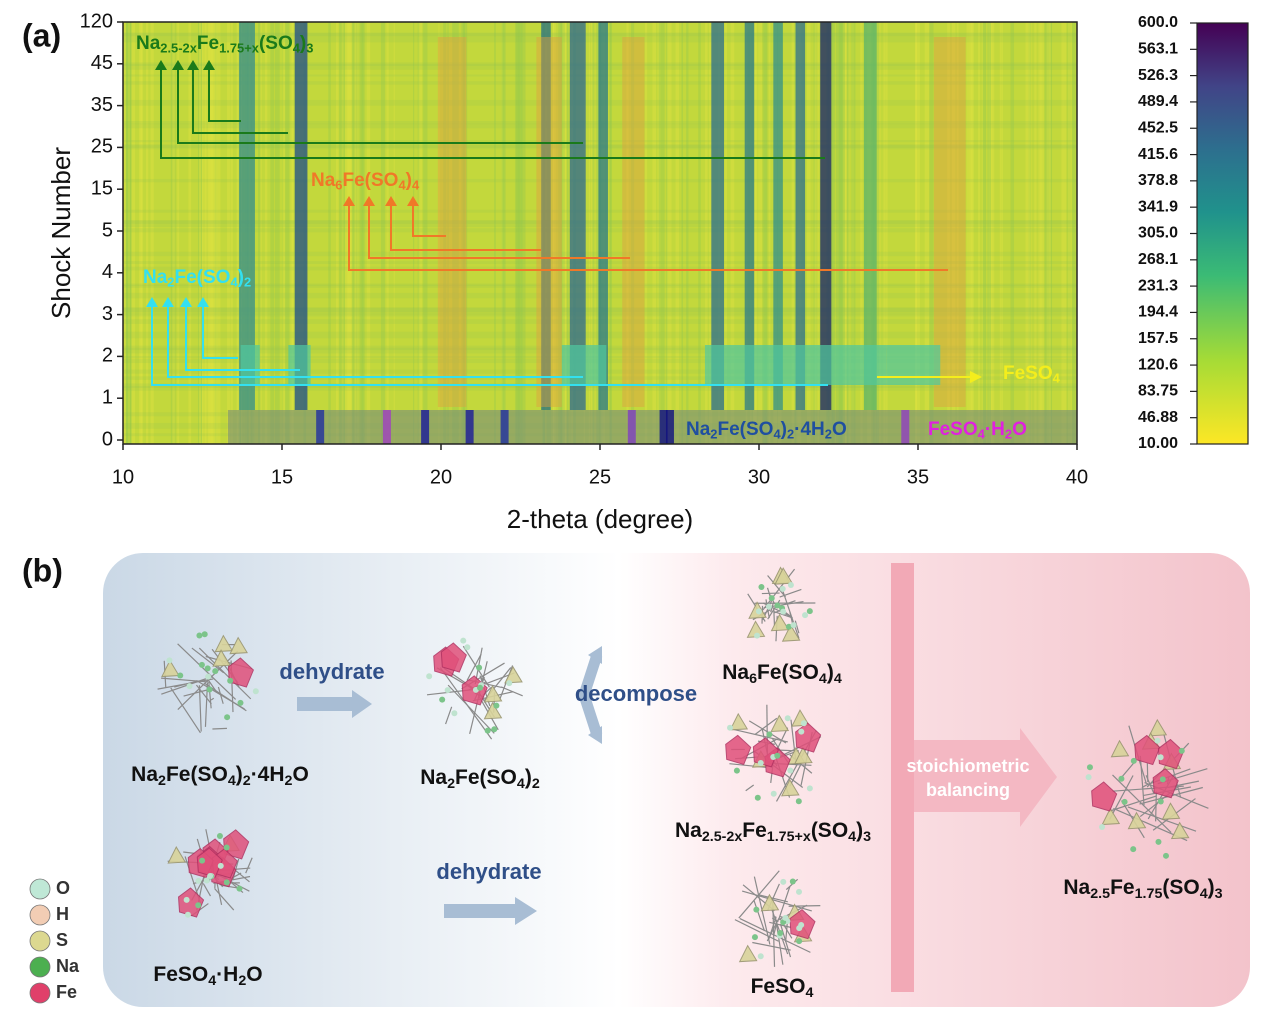 The image size is (1263, 1013). Describe the element at coordinates (178, 48) in the screenshot. I see `subscript: 2.5-2x` at that location.